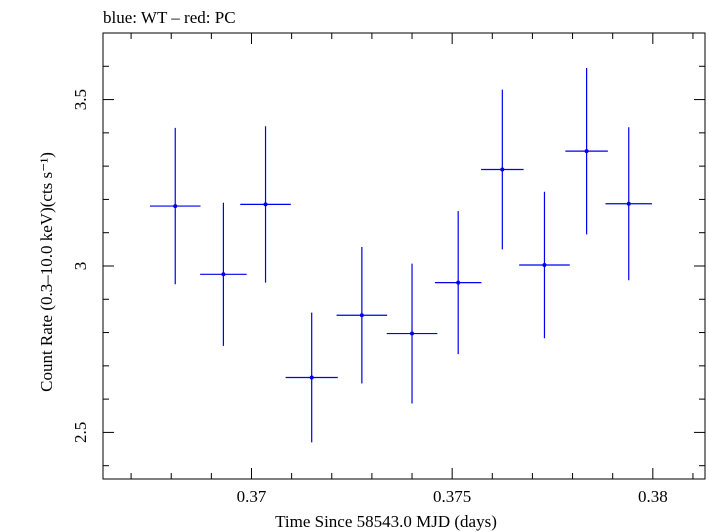  What do you see at coordinates (386, 521) in the screenshot?
I see `x-axis-label: Time Since 58543.0 MJD (days)` at bounding box center [386, 521].